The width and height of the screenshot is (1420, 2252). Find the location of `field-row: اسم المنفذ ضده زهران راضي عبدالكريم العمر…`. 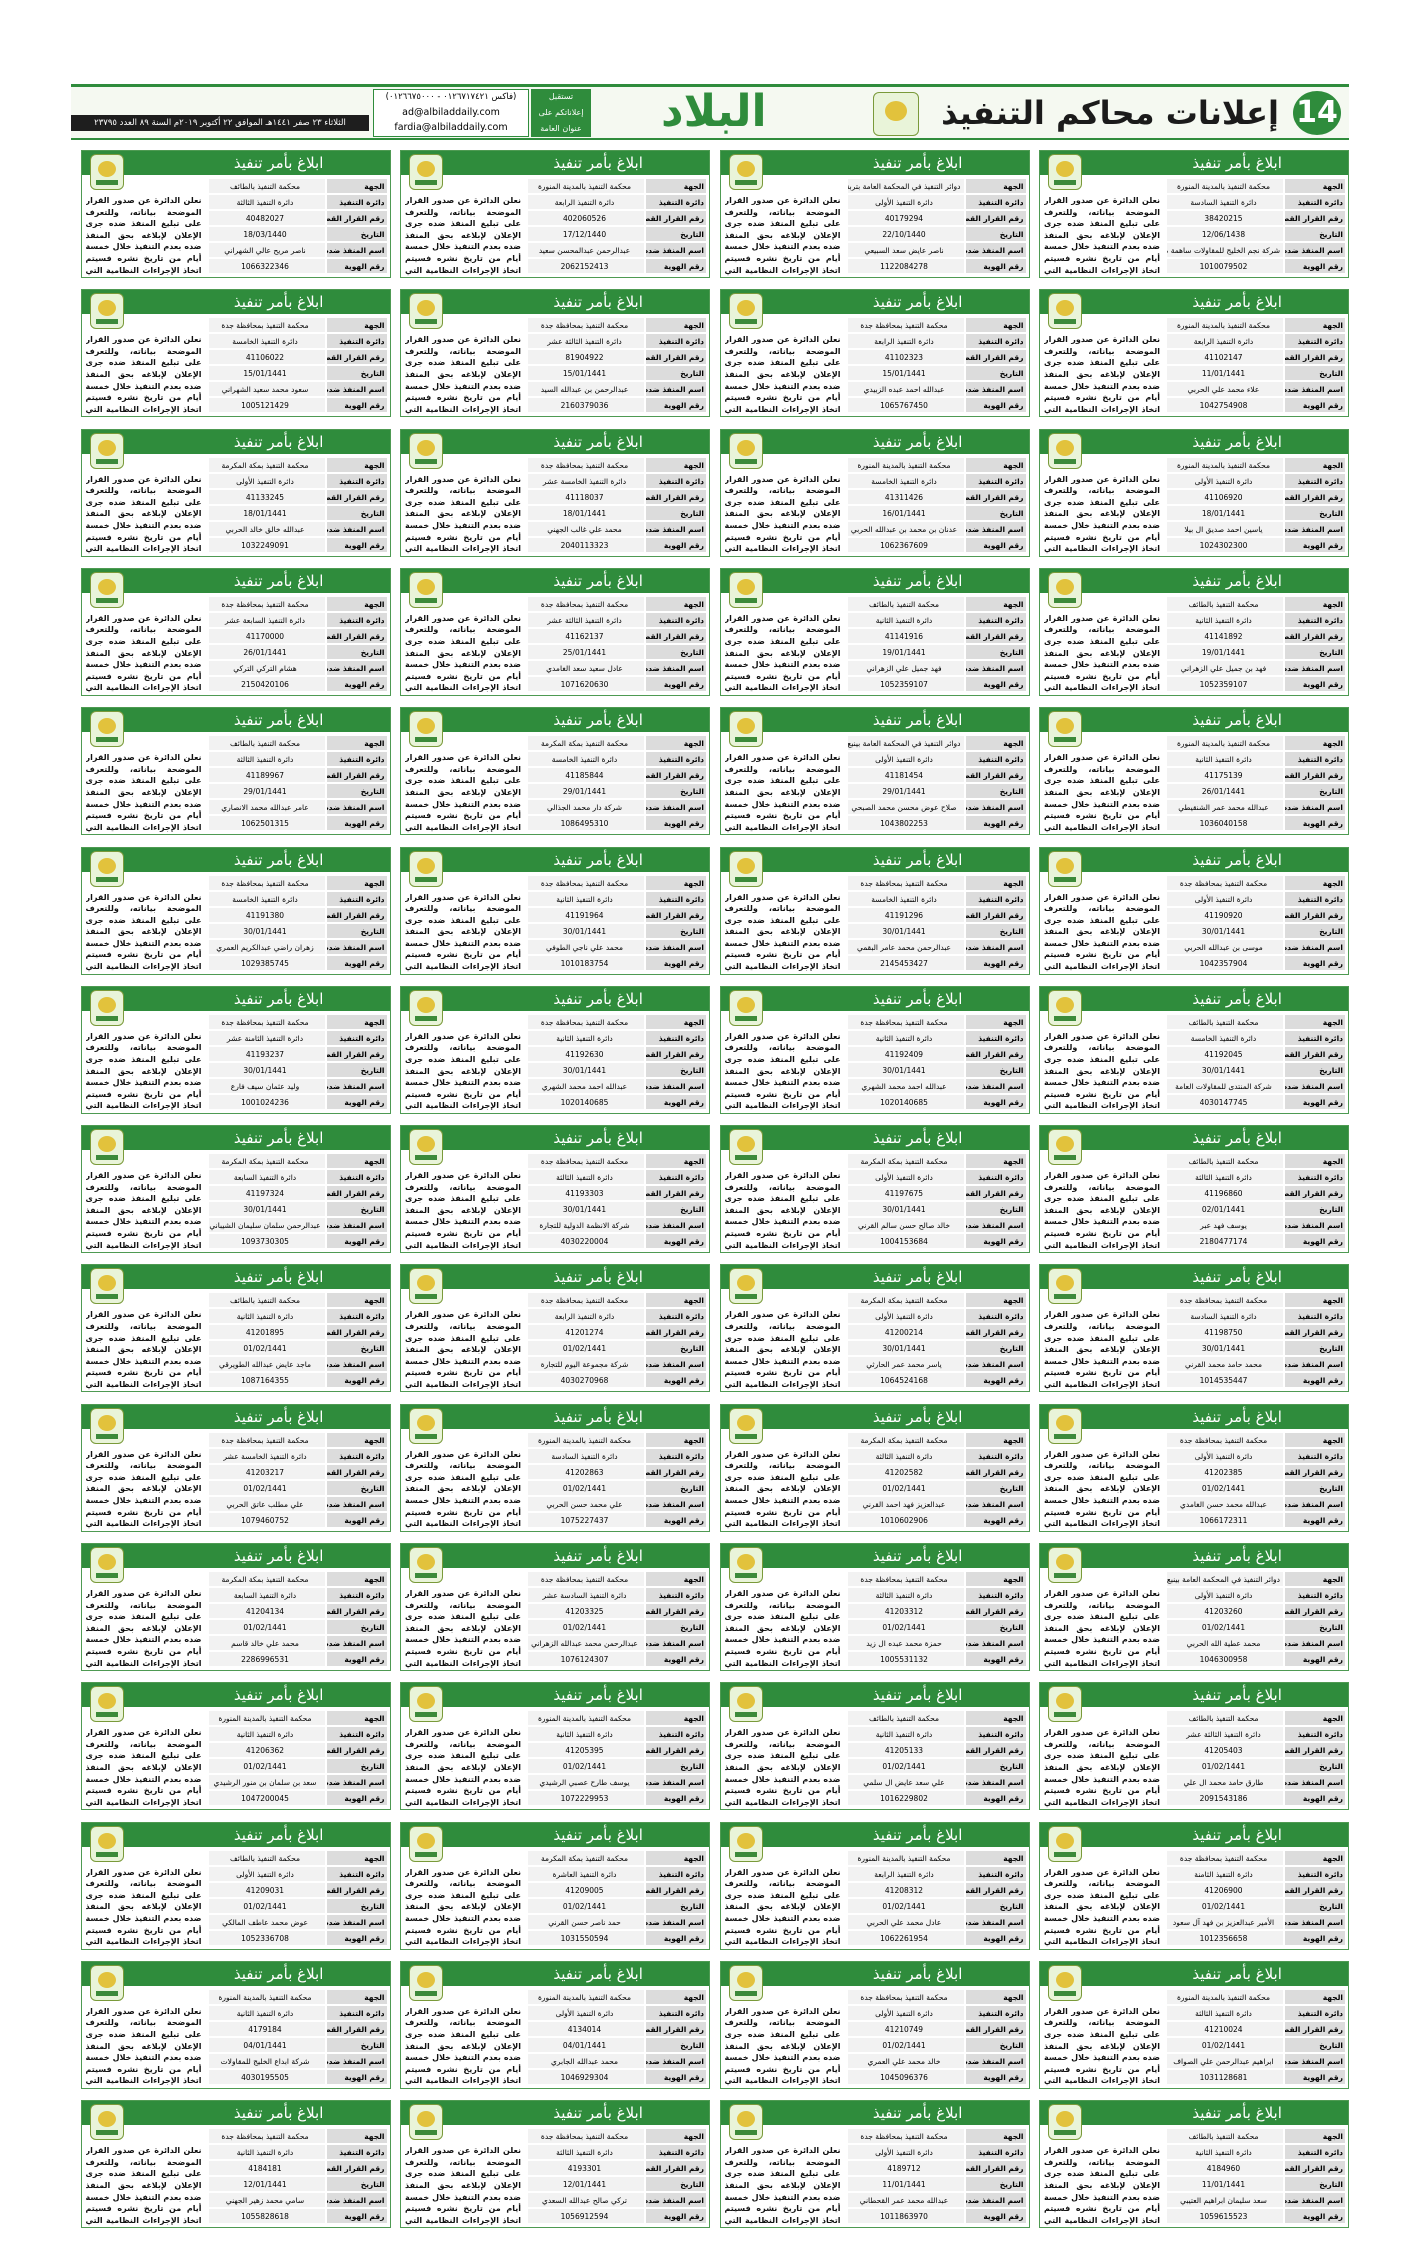

field-row: اسم المنفذ ضده زهران راضي عبدالكريم العمر… is located at coordinates (297, 947).